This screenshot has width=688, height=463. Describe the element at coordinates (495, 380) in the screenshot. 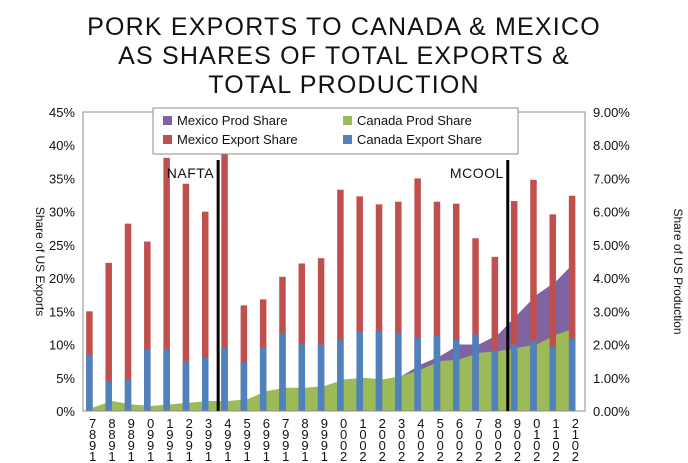

I see `bar-canada-export-2008` at that location.